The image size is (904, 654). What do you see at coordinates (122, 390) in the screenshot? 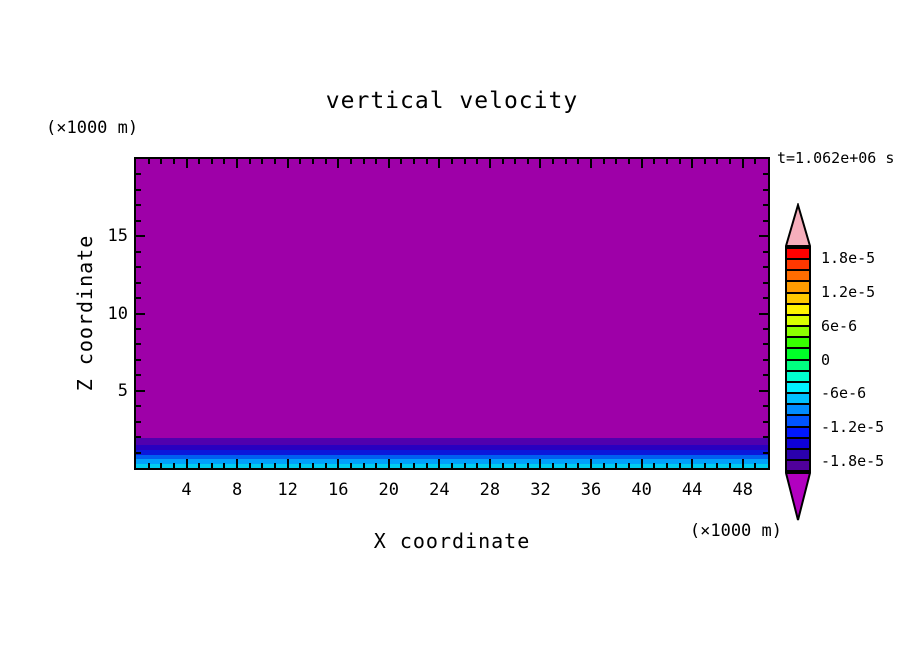
I see `z-tick-label: 5` at bounding box center [122, 390].